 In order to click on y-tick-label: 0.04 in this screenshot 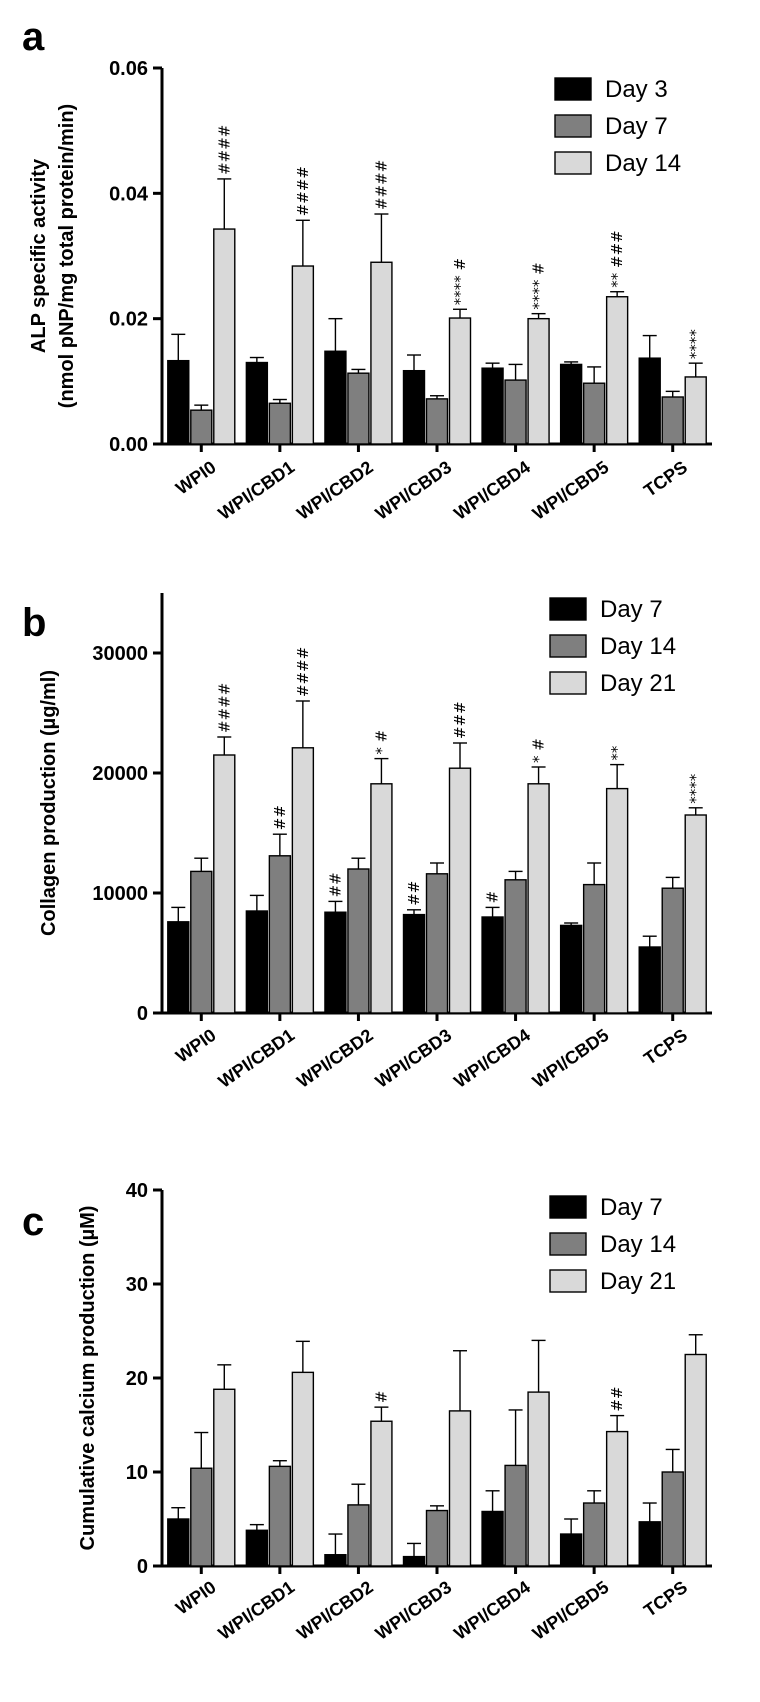, I will do `click(129, 194)`.